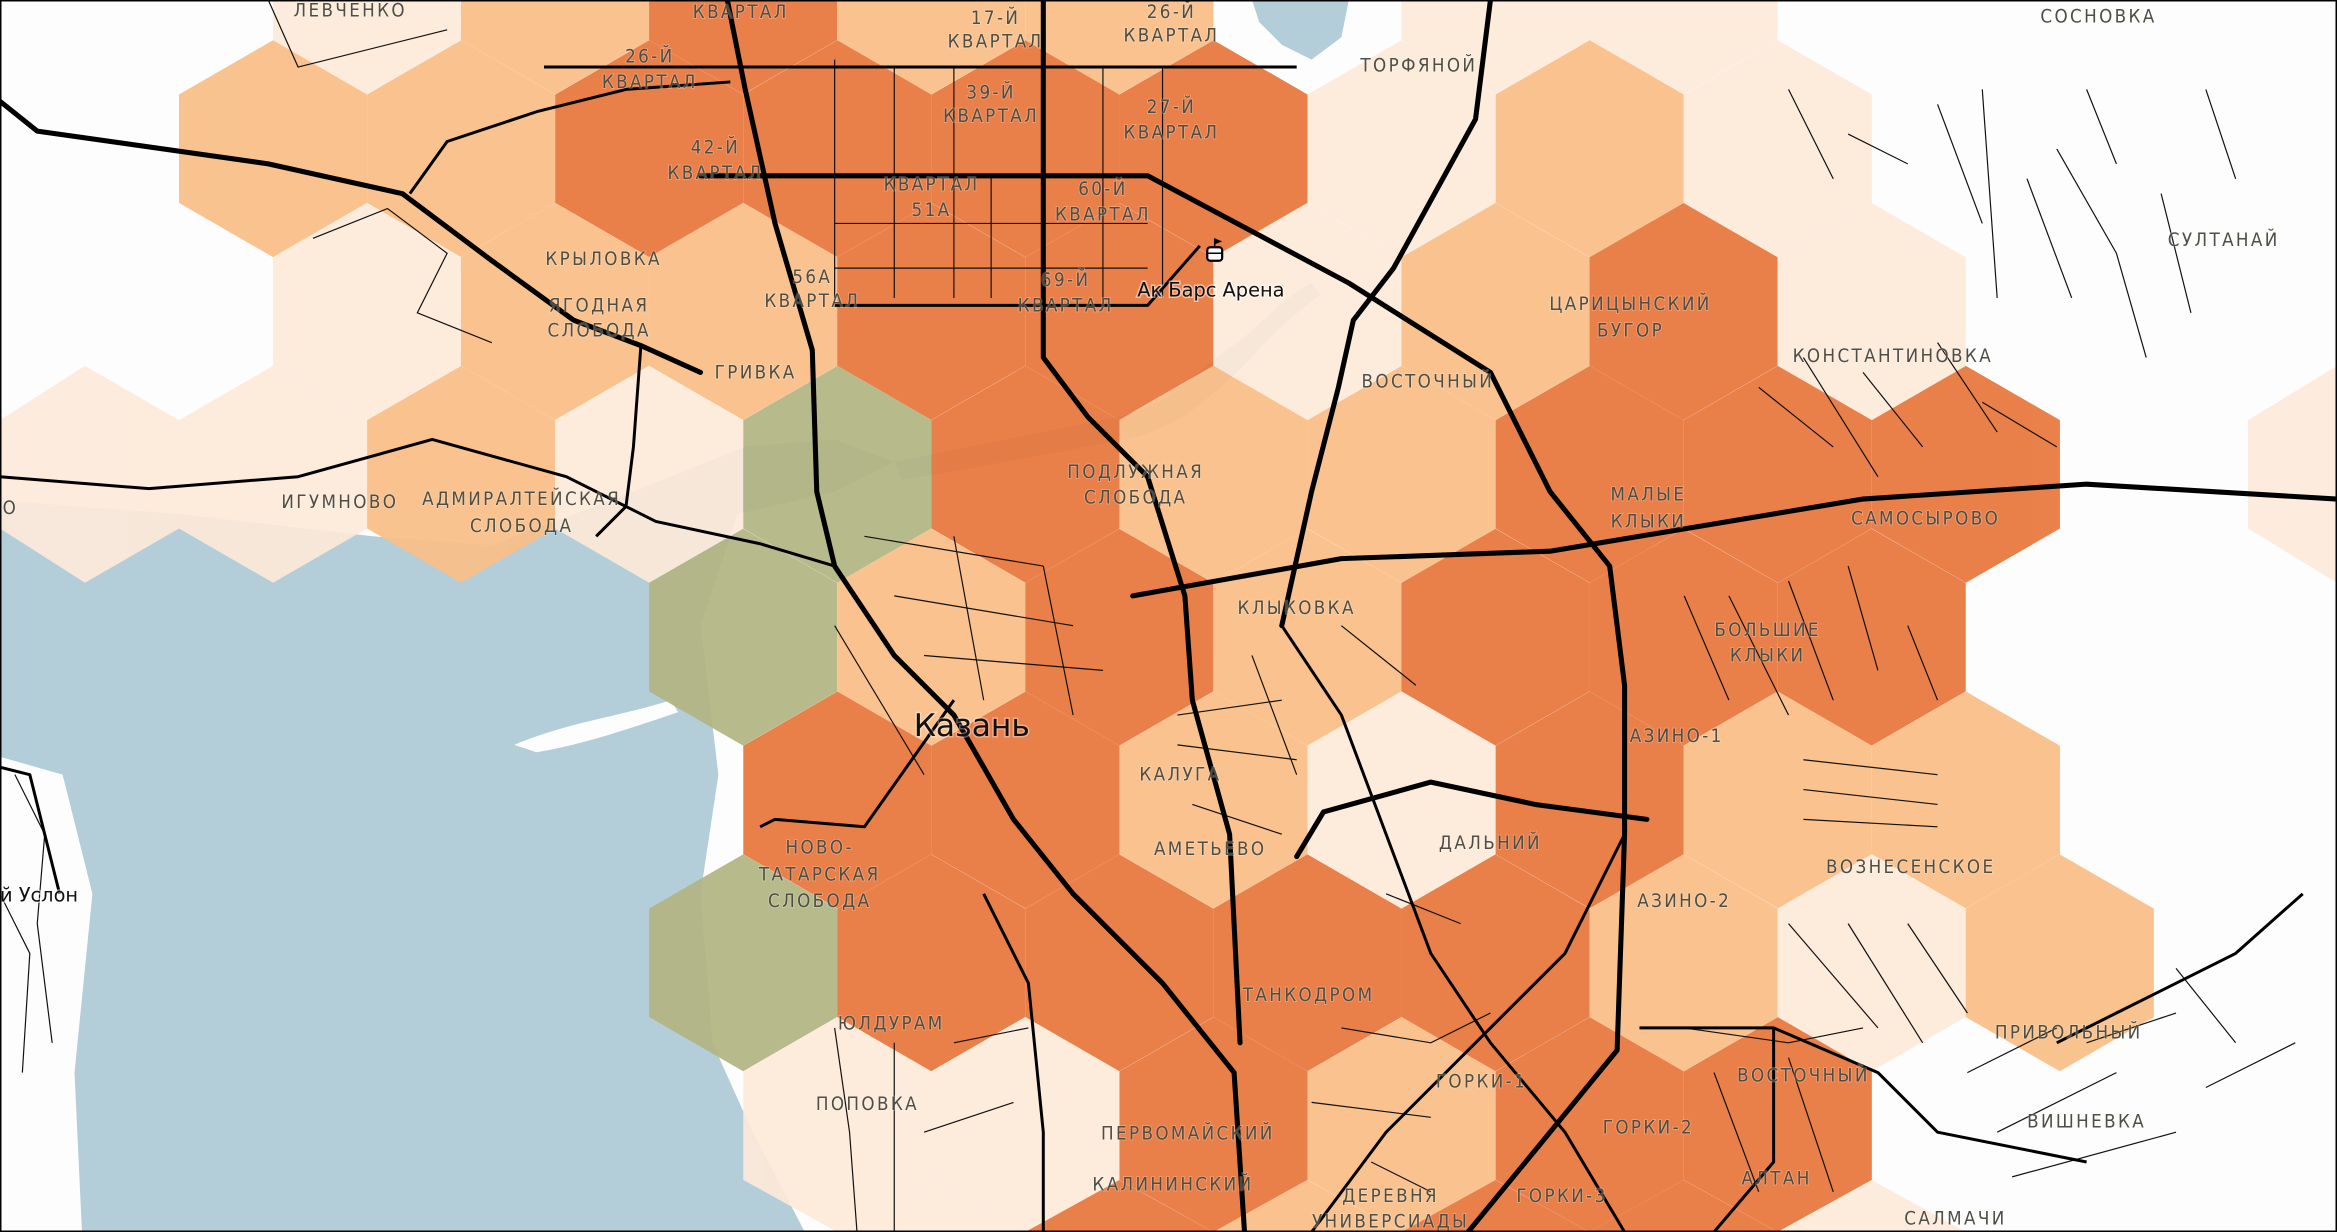 The width and height of the screenshot is (2337, 1232). I want to click on label-gorki-2: ГОРКИ-2, so click(1648, 1128).